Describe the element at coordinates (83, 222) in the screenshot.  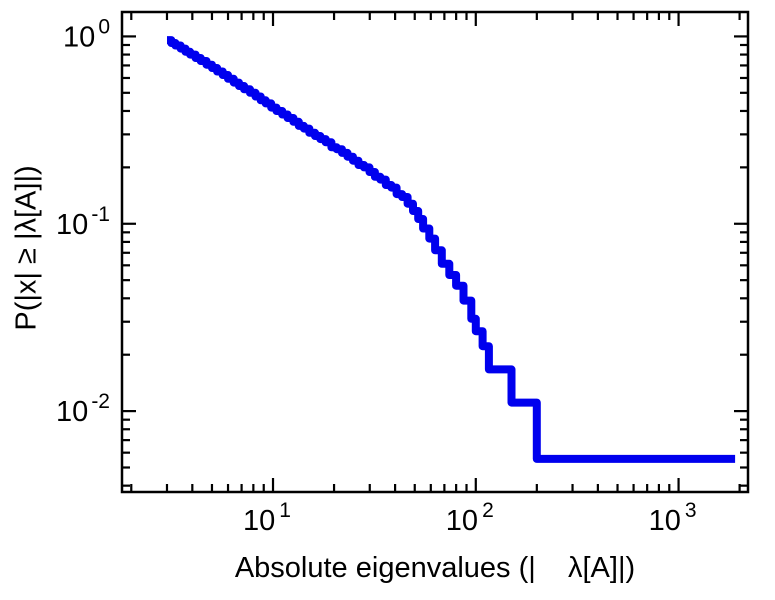
I see `y-tick-label: 10 -1` at that location.